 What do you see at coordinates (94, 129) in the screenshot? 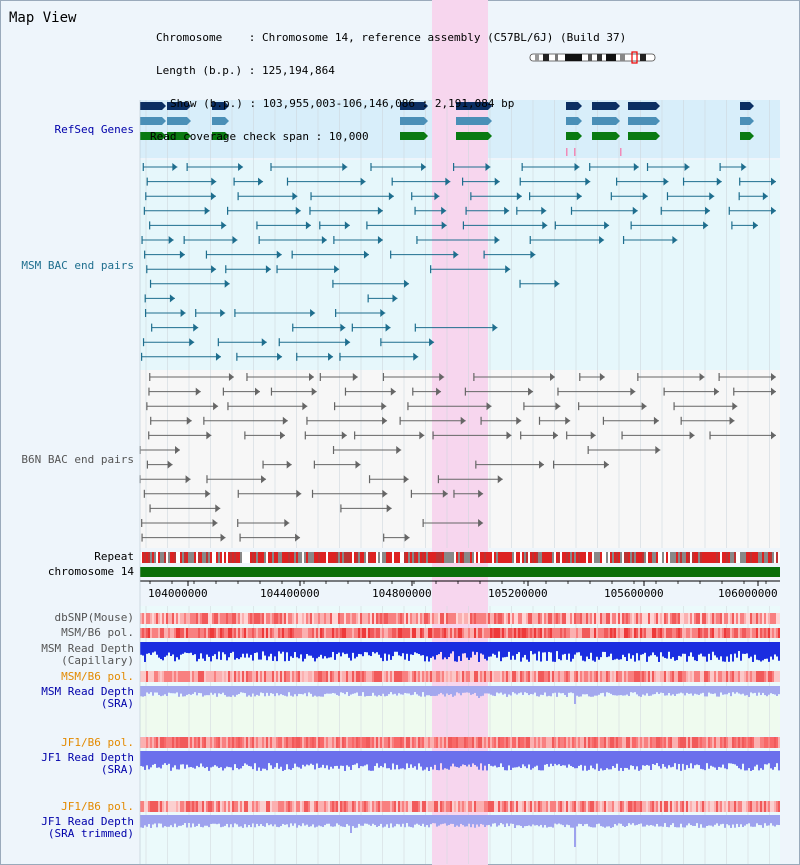
I see `track-label-refseq: RefSeq Genes` at bounding box center [94, 129].